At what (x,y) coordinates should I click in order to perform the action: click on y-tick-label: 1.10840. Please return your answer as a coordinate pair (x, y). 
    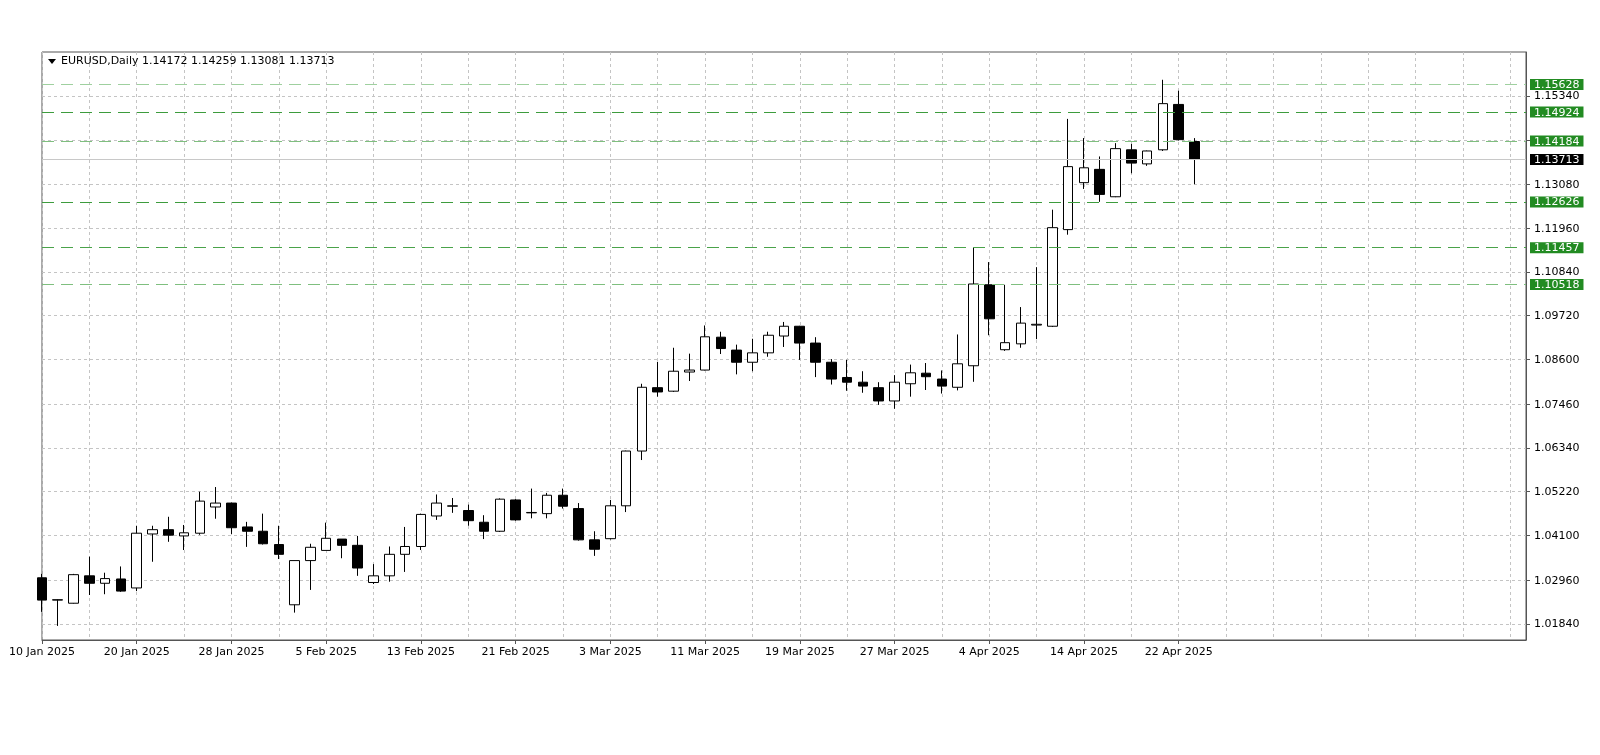
    Looking at the image, I should click on (1557, 272).